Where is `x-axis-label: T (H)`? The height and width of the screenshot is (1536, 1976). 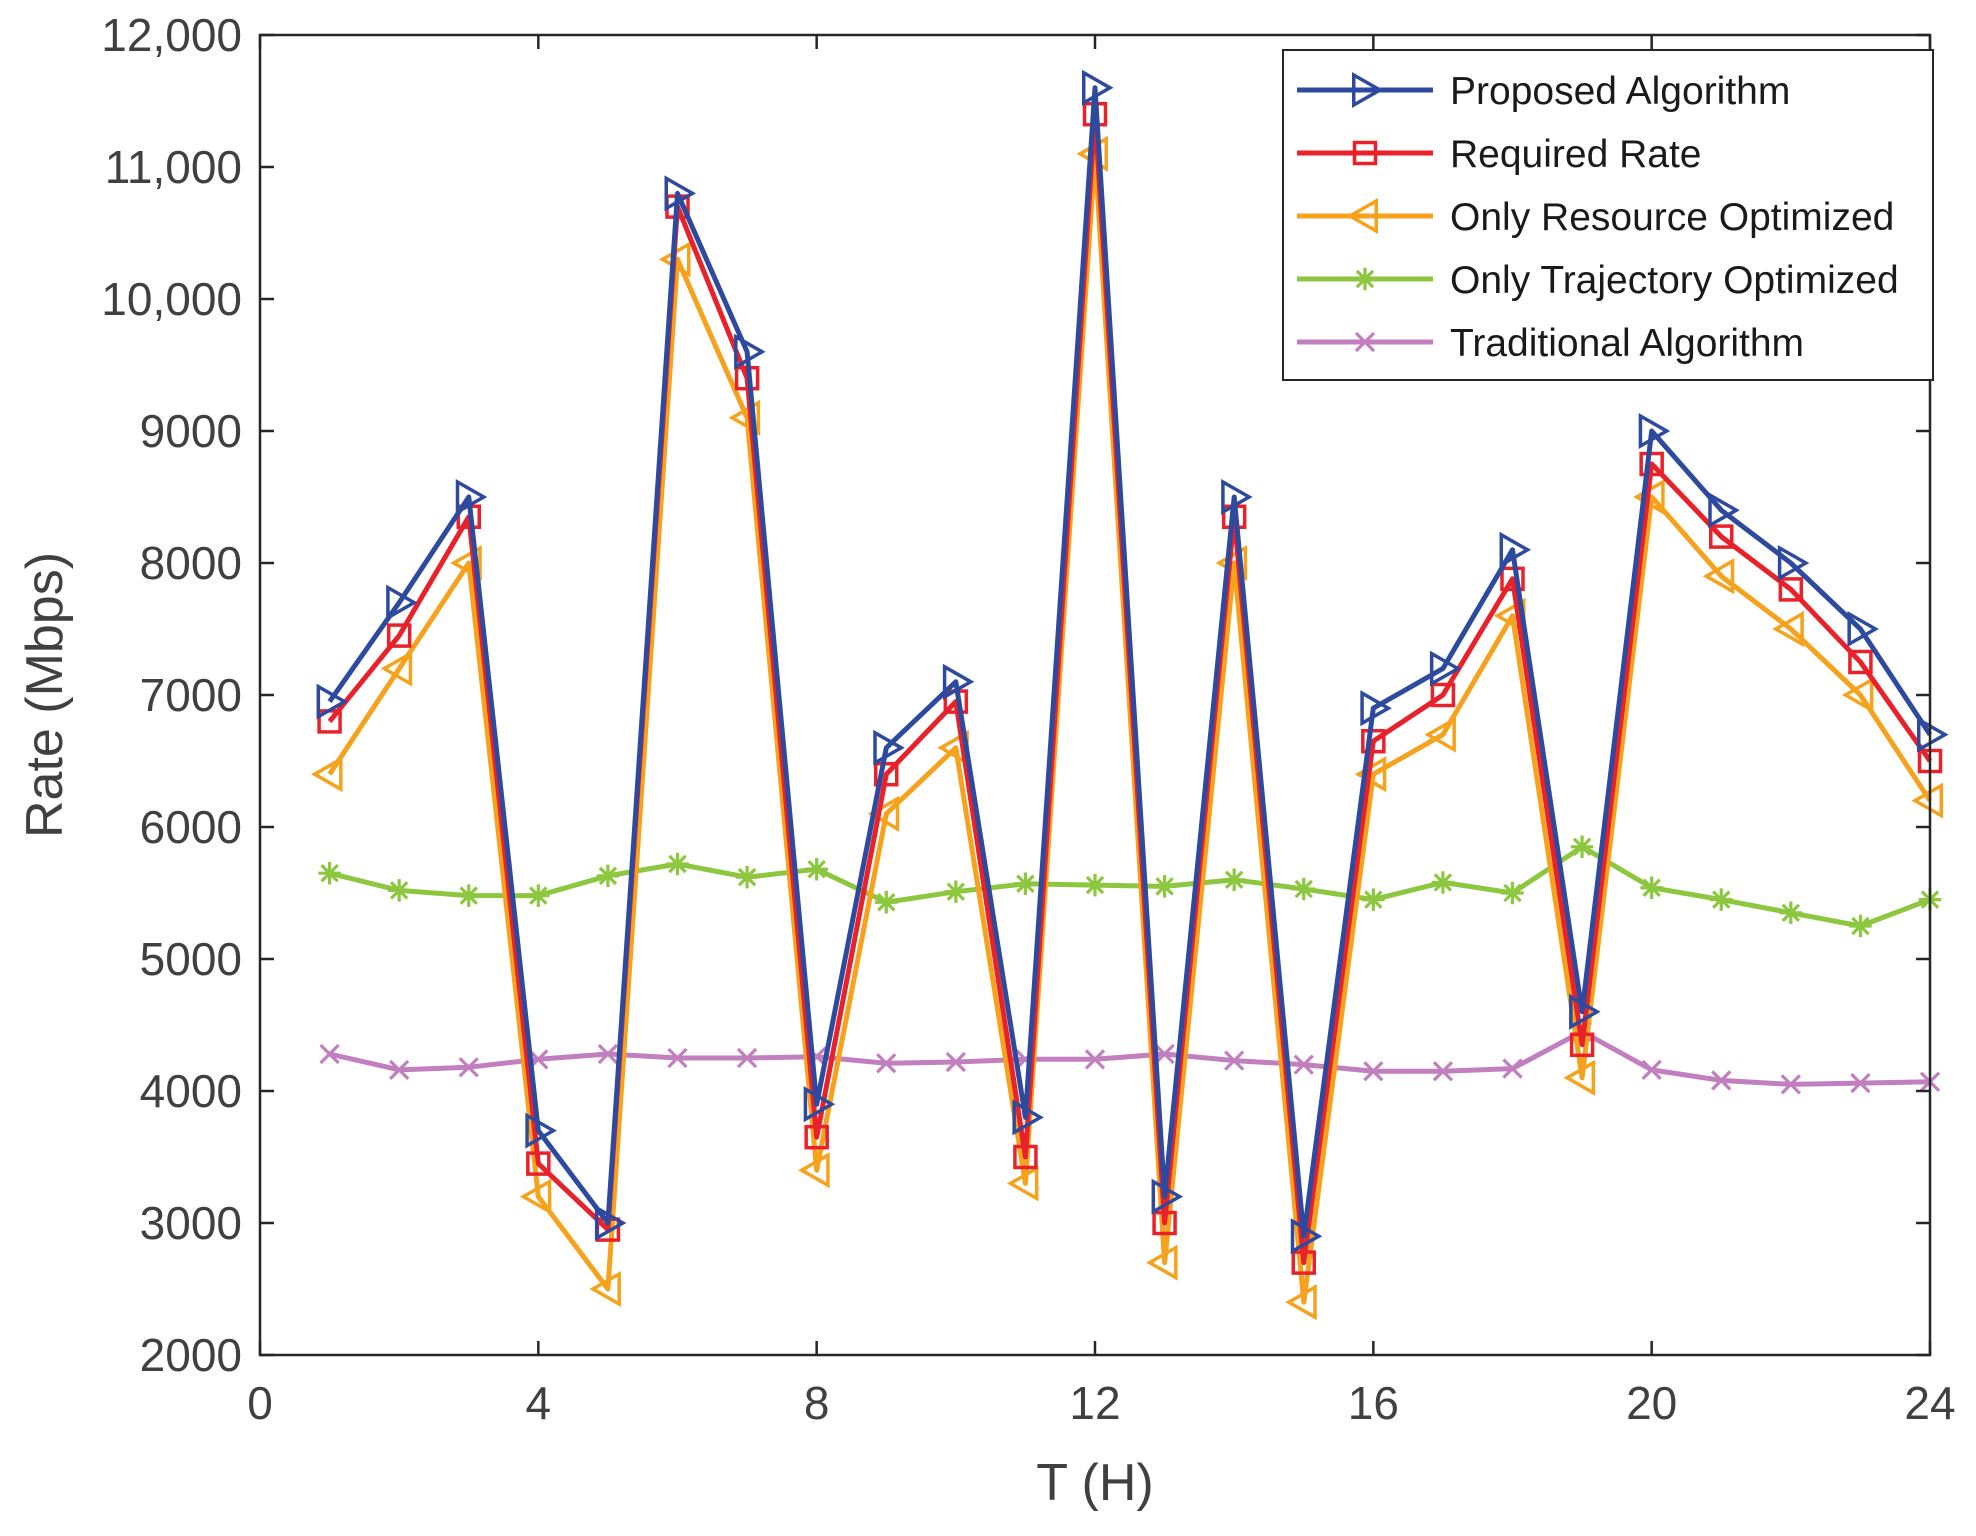
x-axis-label: T (H) is located at coordinates (1094, 1483).